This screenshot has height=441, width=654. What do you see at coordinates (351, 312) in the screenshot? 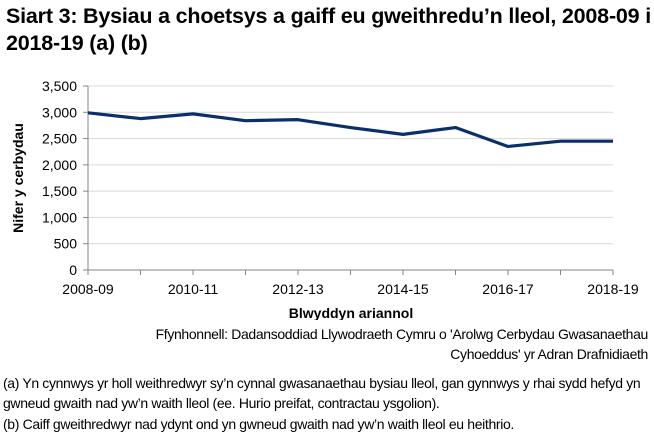
I see `x-axis-title: Blwyddyn ariannol` at bounding box center [351, 312].